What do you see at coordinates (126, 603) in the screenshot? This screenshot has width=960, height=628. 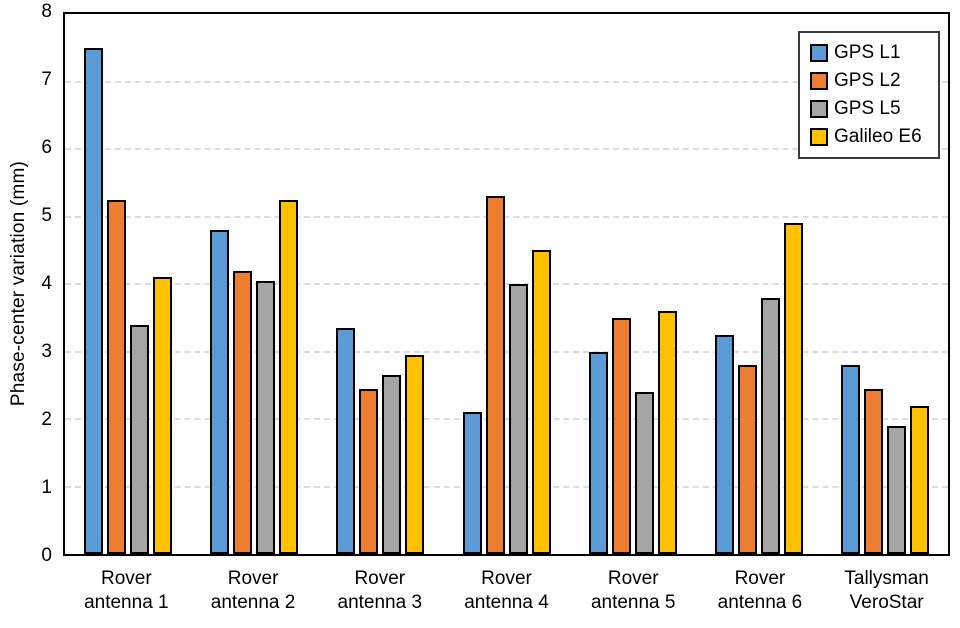 I see `x-tick-line: antenna 1` at bounding box center [126, 603].